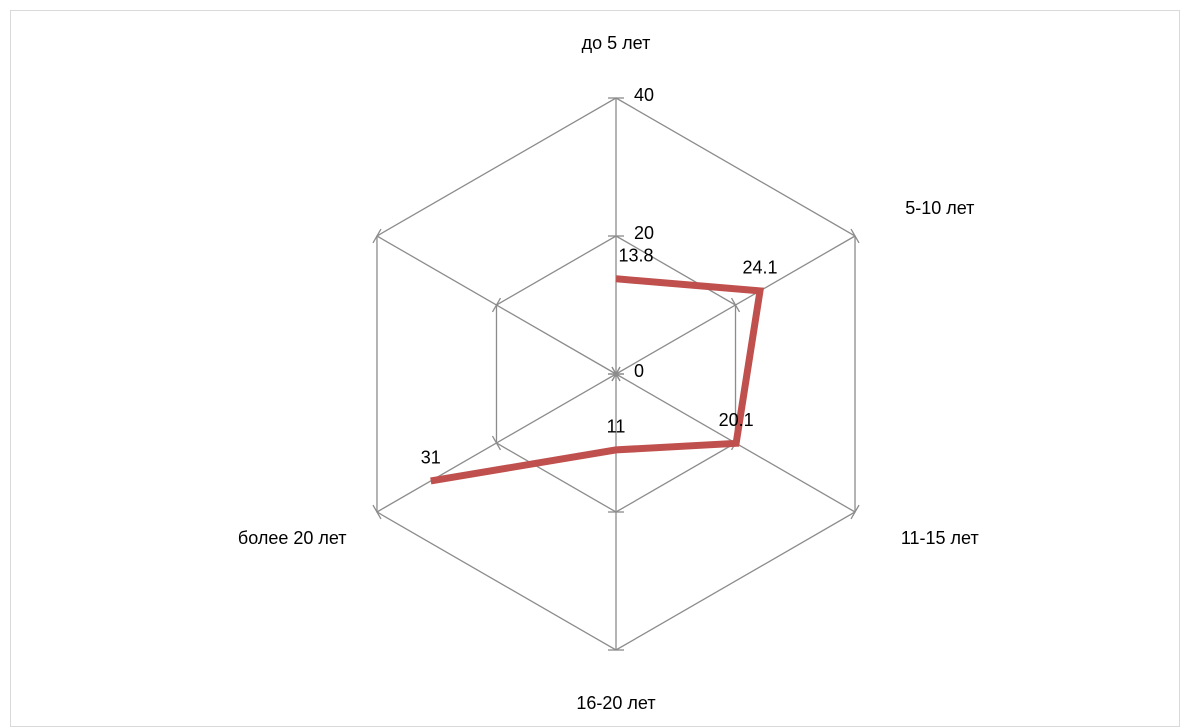  Describe the element at coordinates (616, 43) in the screenshot. I see `category-label: до 5 лет` at that location.